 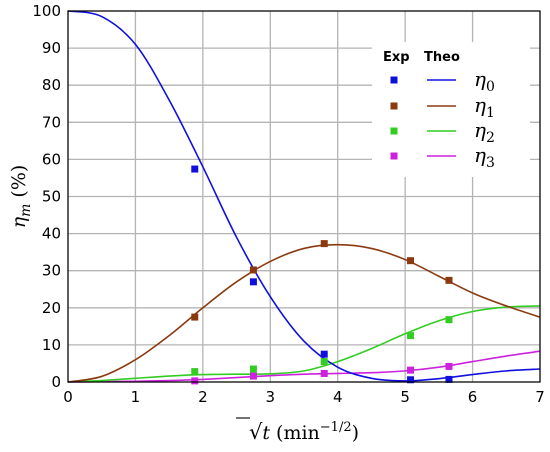 I want to click on x-tick-label: 6, so click(x=473, y=397).